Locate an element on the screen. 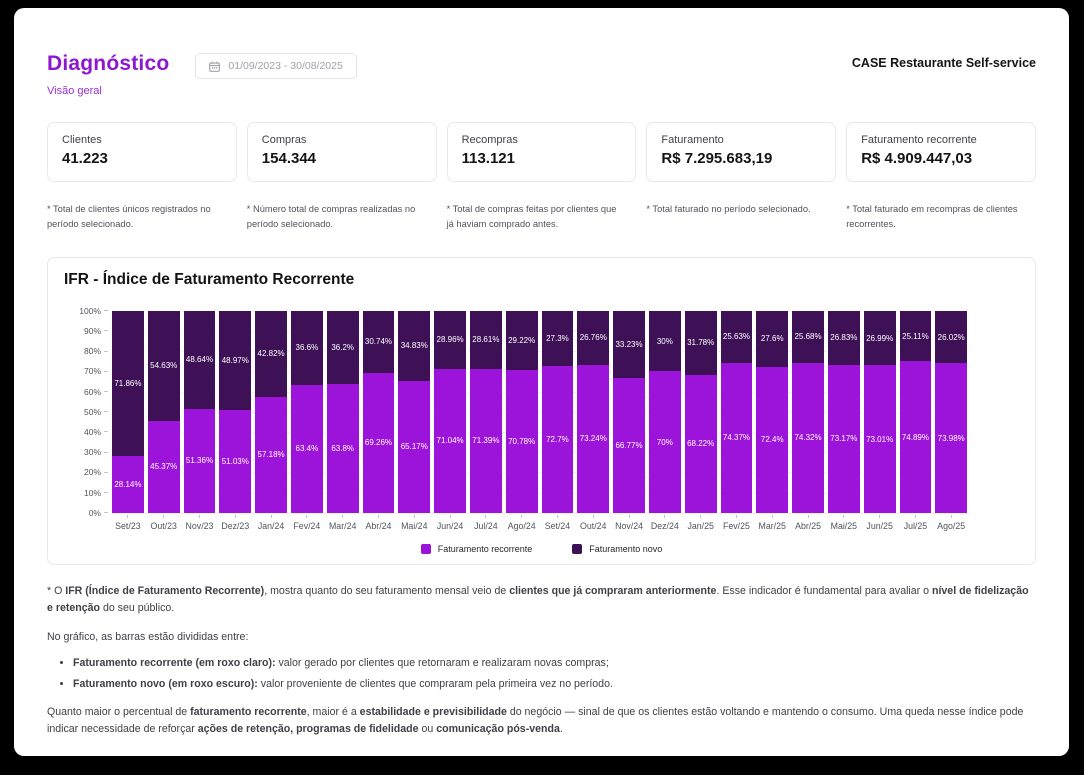 The width and height of the screenshot is (1084, 775). legend-swatch-recorrente is located at coordinates (425, 548).